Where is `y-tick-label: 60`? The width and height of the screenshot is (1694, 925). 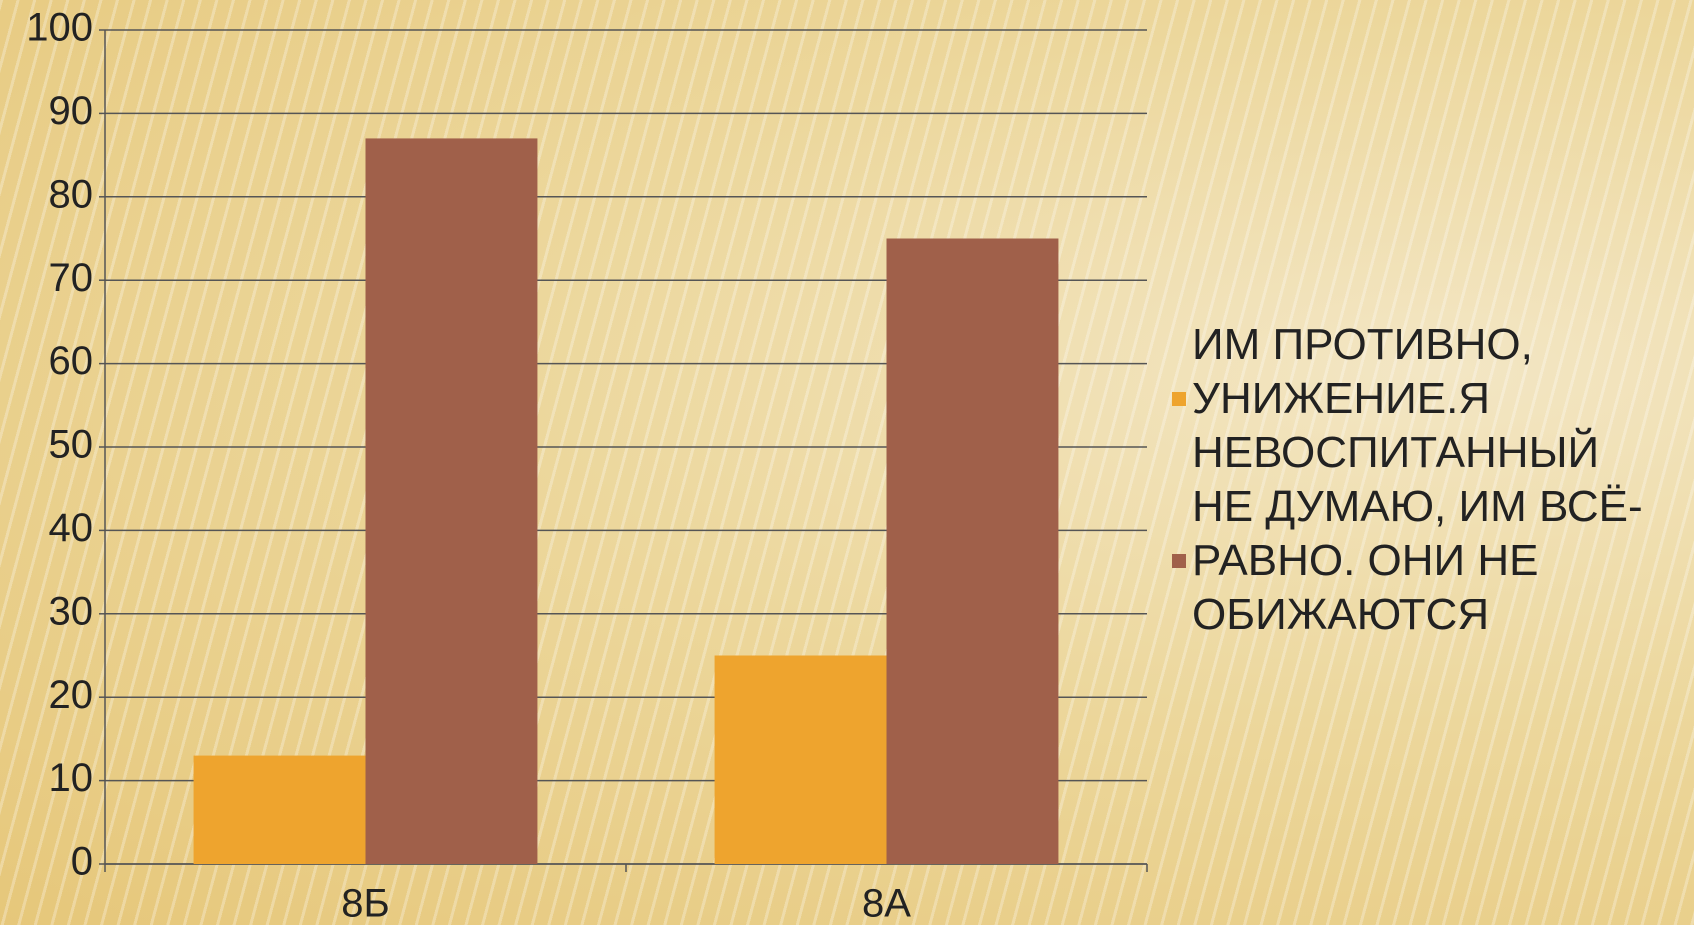
y-tick-label: 60 is located at coordinates (71, 361).